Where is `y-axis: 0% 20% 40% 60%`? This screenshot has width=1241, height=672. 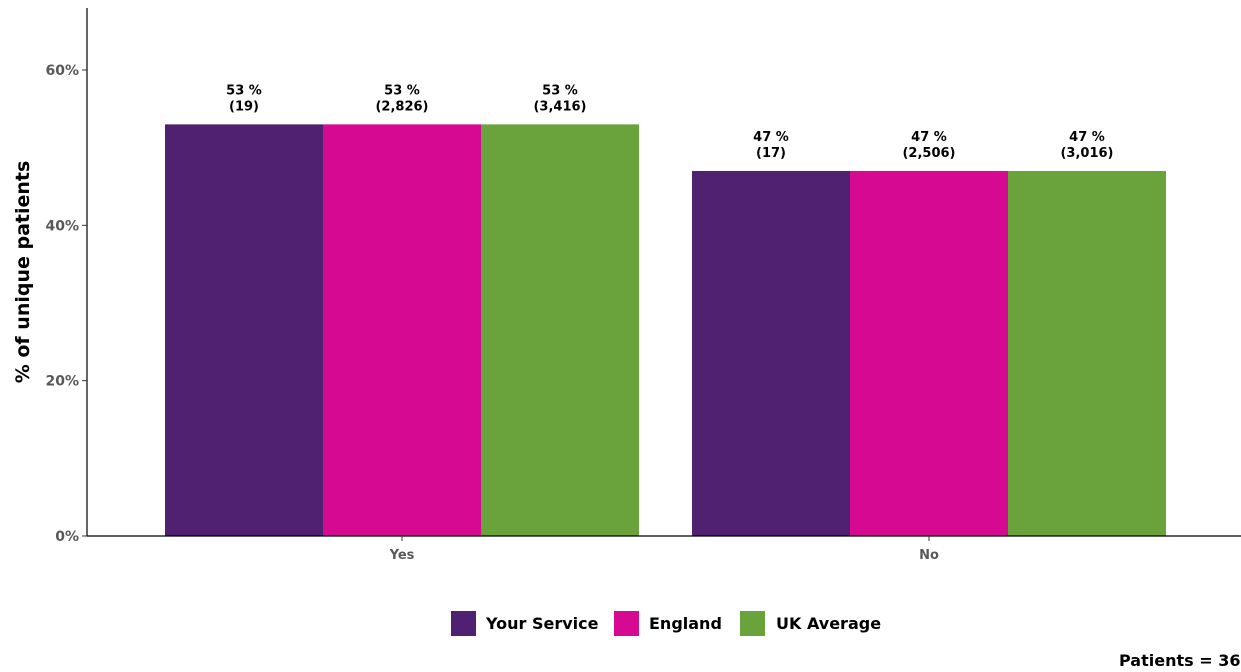 y-axis: 0% 20% 40% 60% is located at coordinates (66, 276).